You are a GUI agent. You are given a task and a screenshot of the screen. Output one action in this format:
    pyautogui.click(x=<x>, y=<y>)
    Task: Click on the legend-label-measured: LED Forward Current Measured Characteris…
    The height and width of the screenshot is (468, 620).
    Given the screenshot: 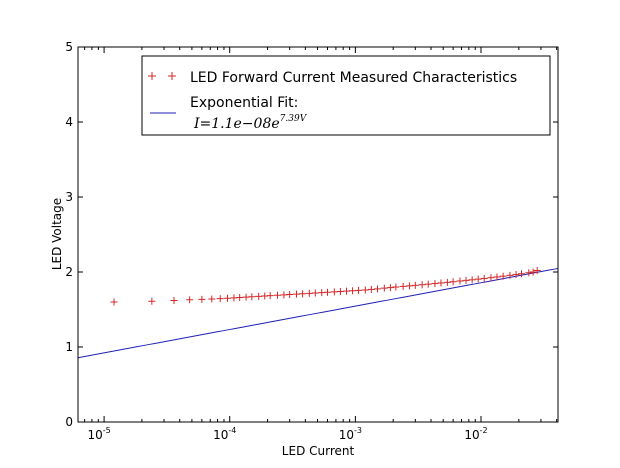 What is the action you would take?
    pyautogui.click(x=353, y=78)
    